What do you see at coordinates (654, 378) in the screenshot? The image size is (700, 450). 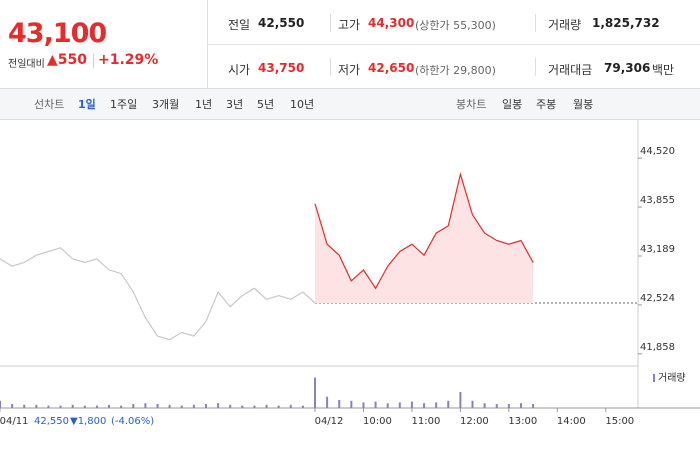 I see `legend-swatch` at bounding box center [654, 378].